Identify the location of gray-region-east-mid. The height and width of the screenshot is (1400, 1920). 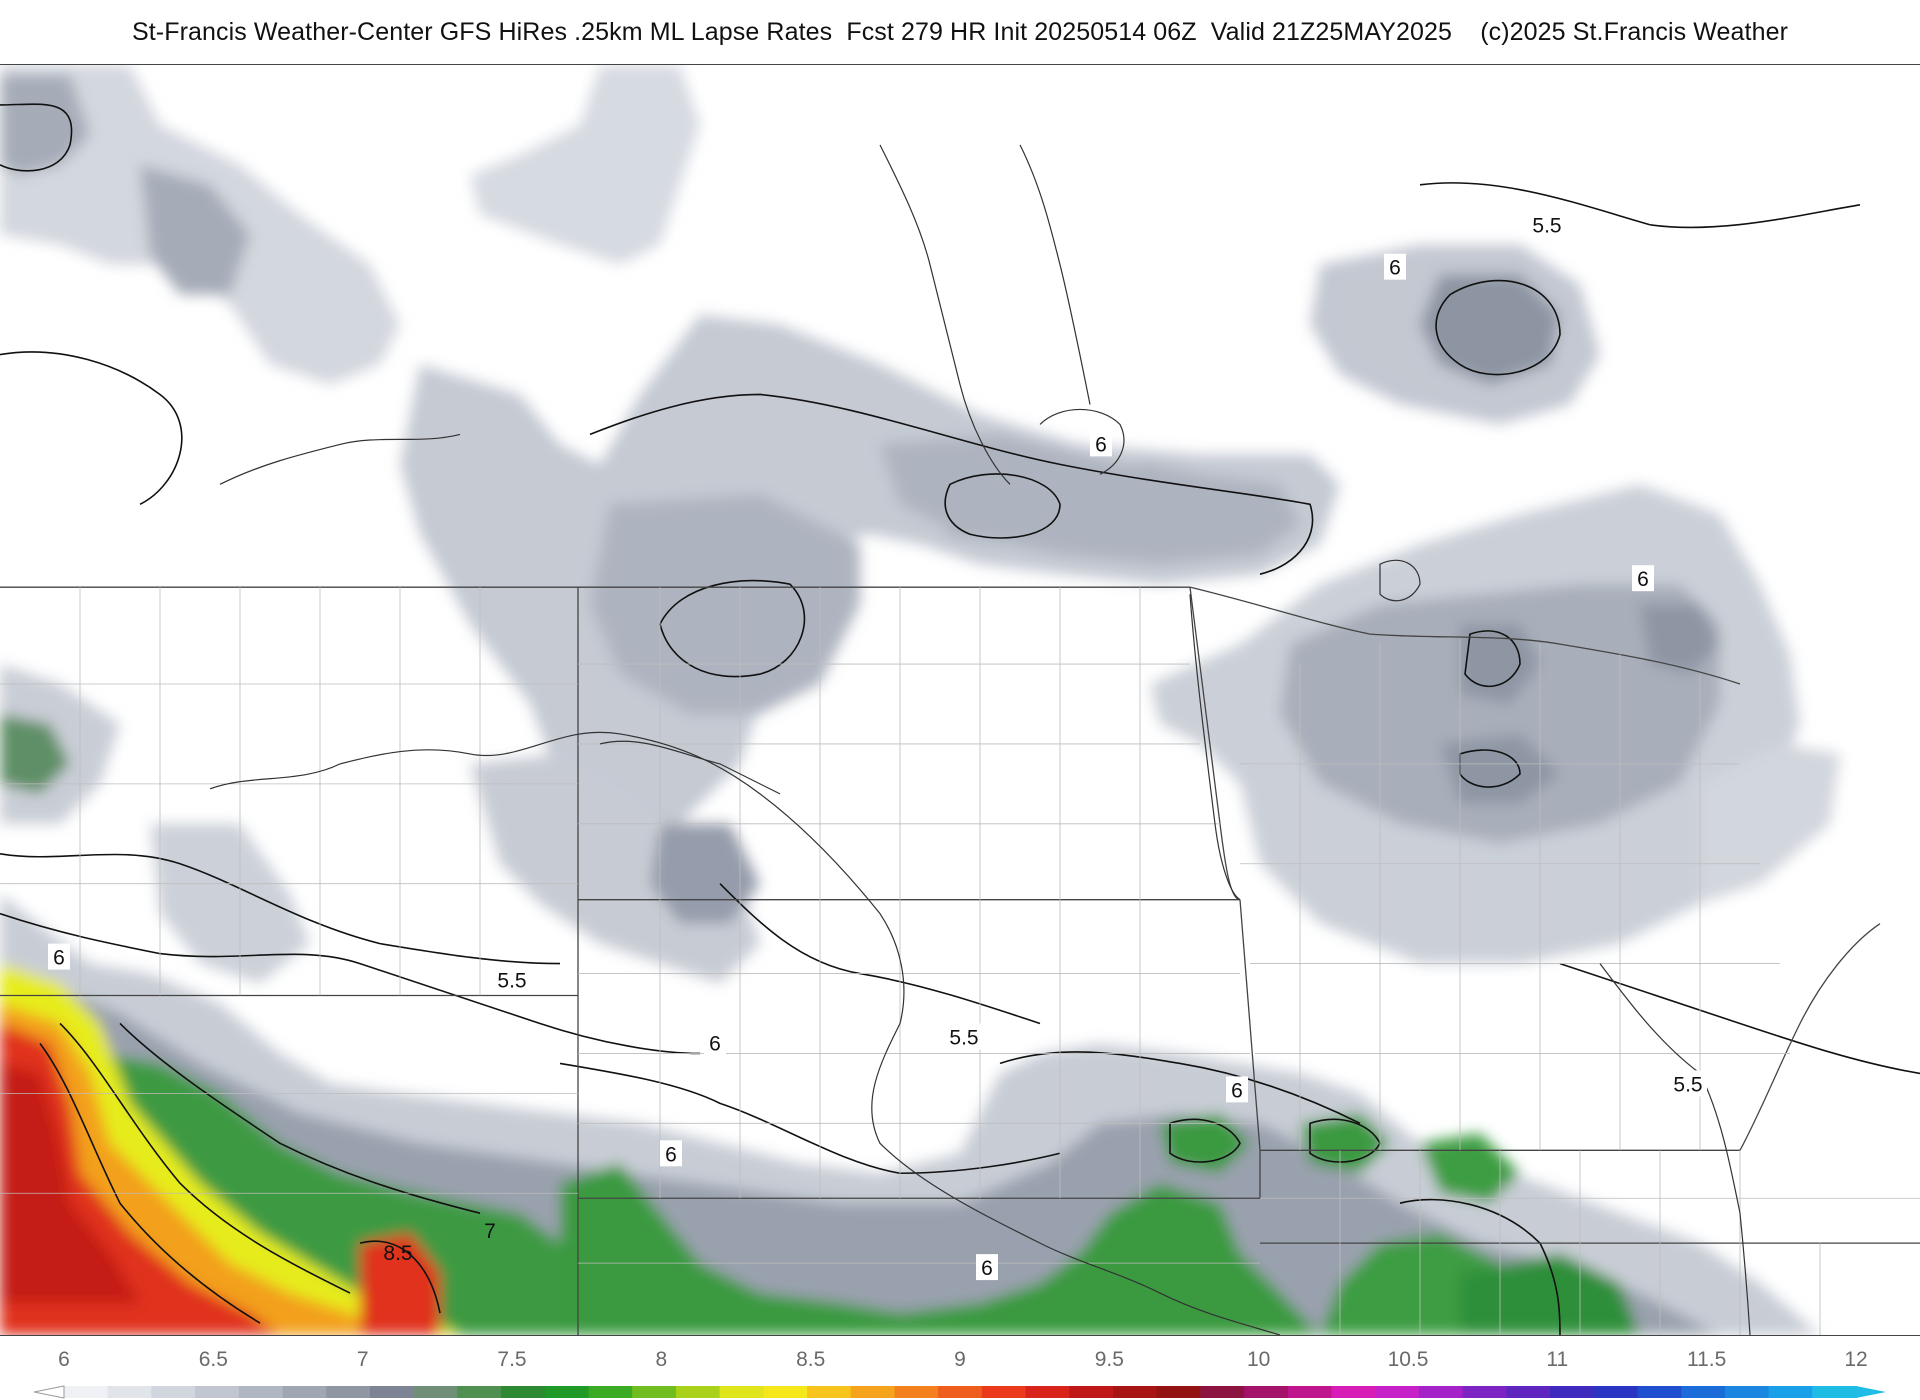
(1500, 714).